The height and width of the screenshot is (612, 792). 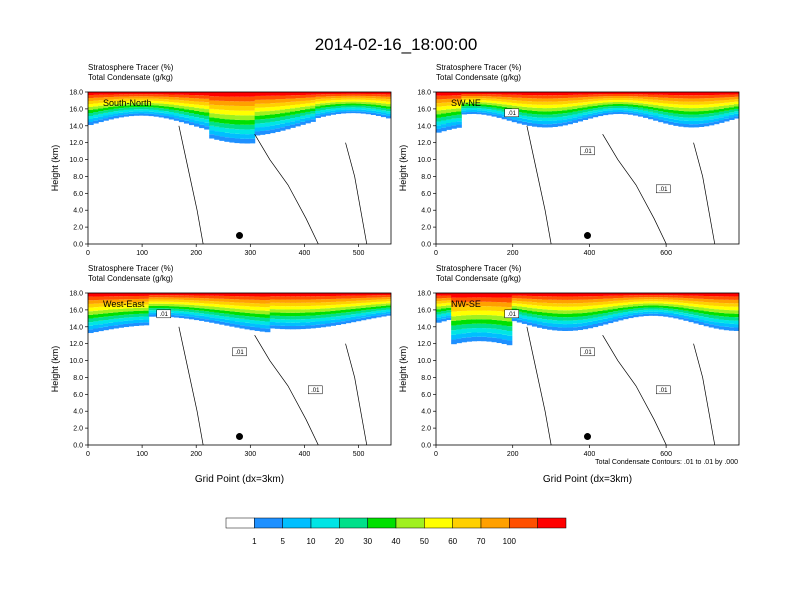 What do you see at coordinates (76, 310) in the screenshot?
I see `y-tick-label: 16.0` at bounding box center [76, 310].